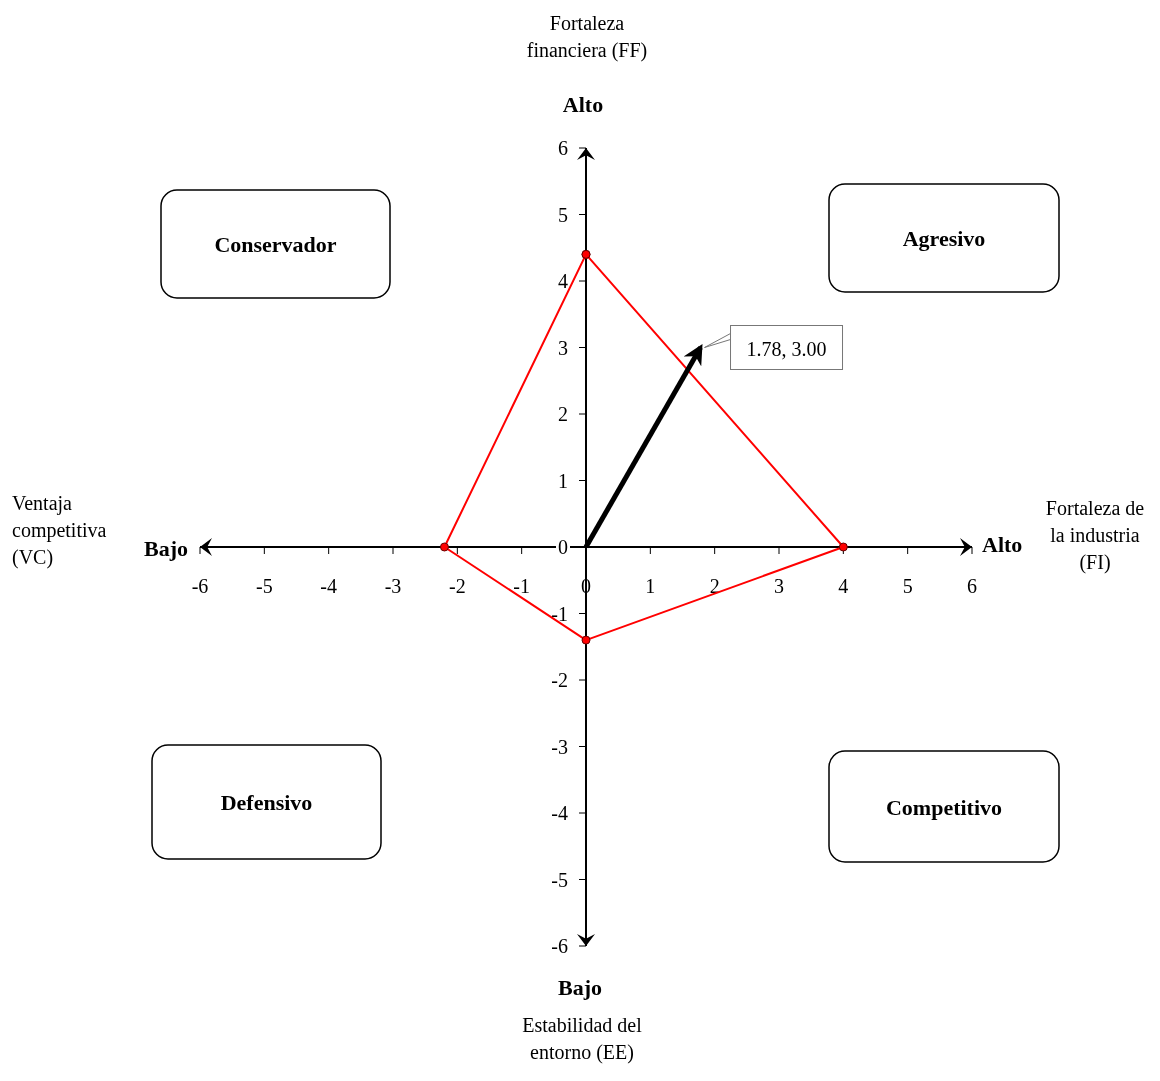 This screenshot has width=1160, height=1081. What do you see at coordinates (559, 746) in the screenshot?
I see `y-tick-label: -3` at bounding box center [559, 746].